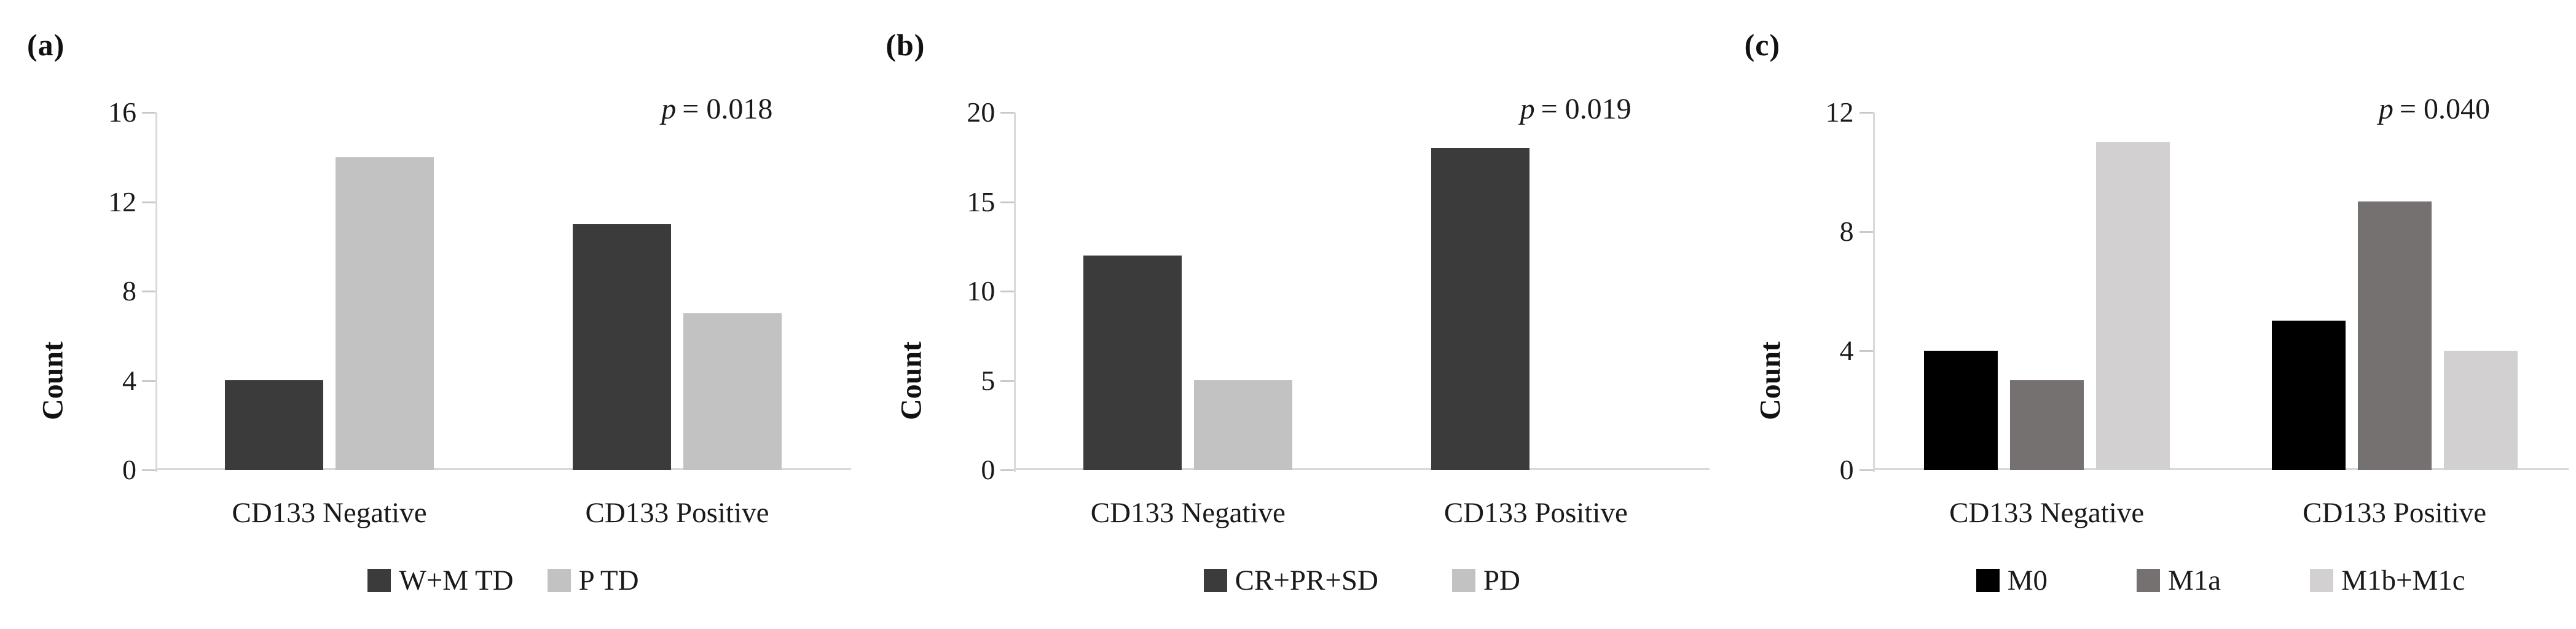 Image resolution: width=2576 pixels, height=629 pixels. What do you see at coordinates (456, 580) in the screenshot?
I see `legend-label: W+M TD` at bounding box center [456, 580].